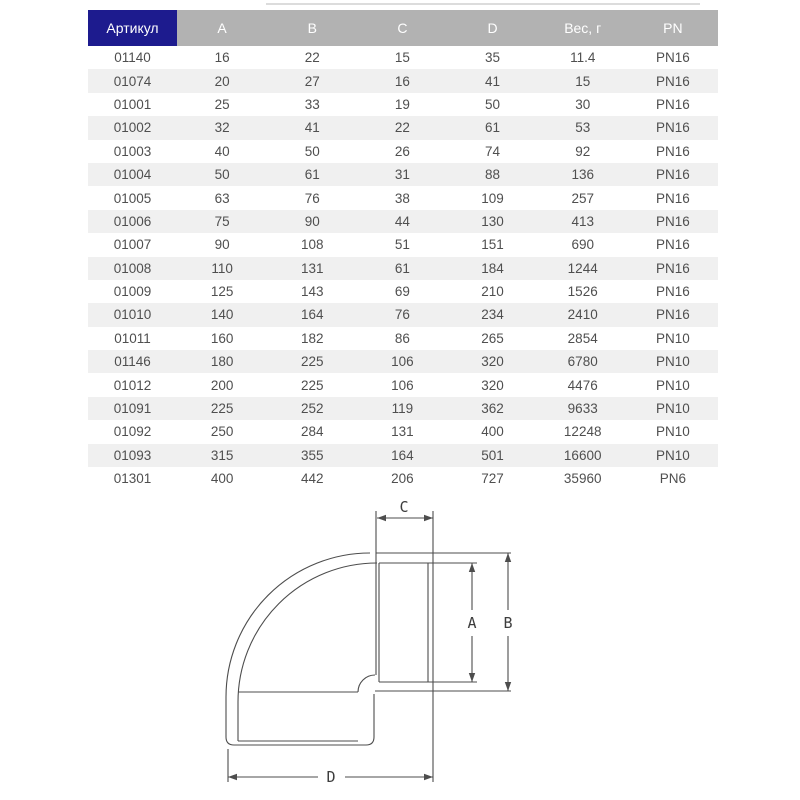 The height and width of the screenshot is (800, 800). I want to click on header-cell: PN, so click(672, 28).